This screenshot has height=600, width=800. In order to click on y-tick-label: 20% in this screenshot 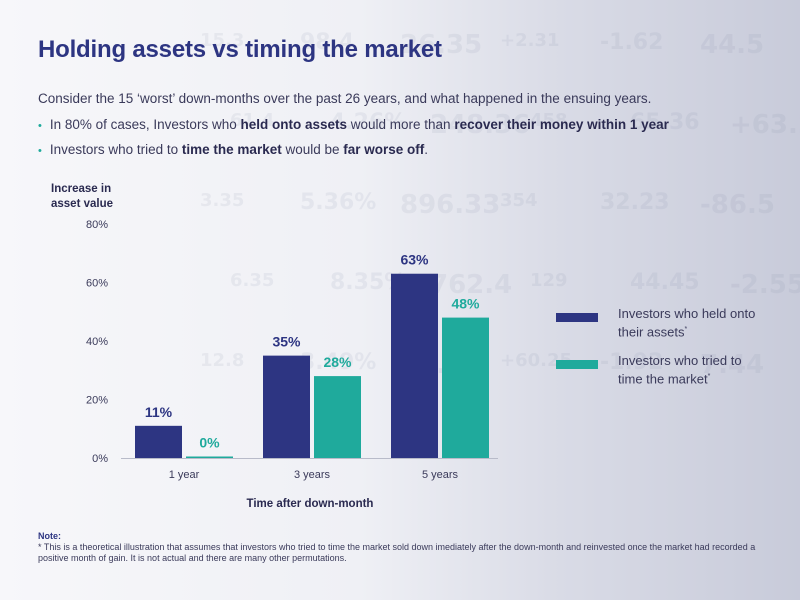, I will do `click(97, 401)`.